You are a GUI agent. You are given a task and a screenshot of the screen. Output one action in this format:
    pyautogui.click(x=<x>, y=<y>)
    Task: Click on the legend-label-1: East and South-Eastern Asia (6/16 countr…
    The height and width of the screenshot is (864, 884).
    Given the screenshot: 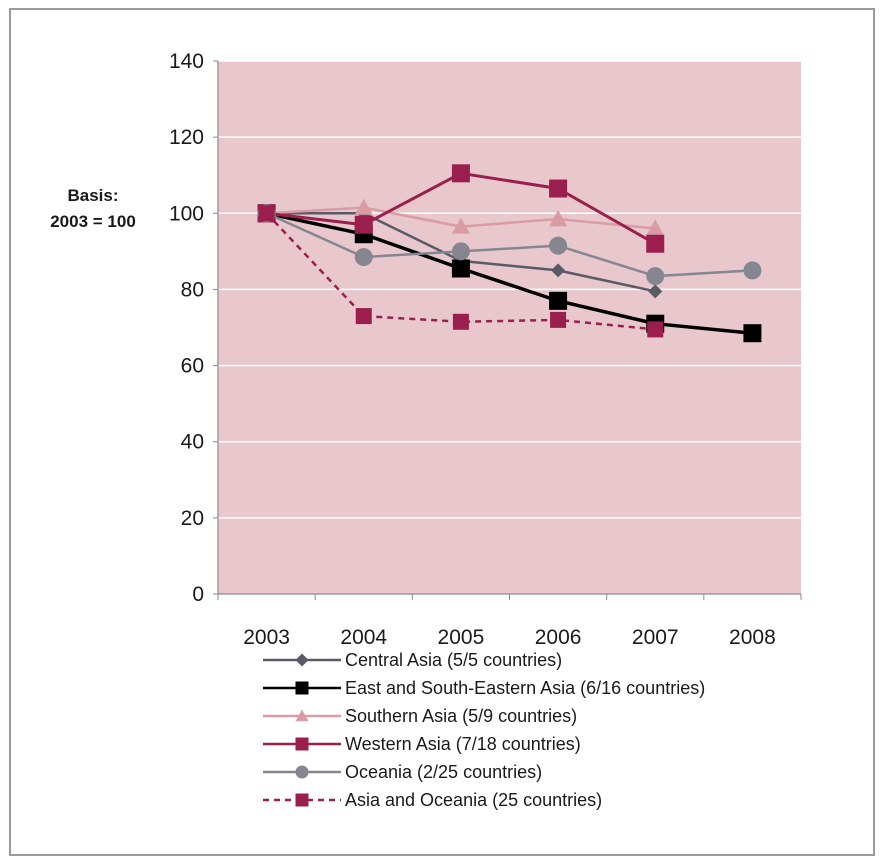 What is the action you would take?
    pyautogui.click(x=525, y=688)
    